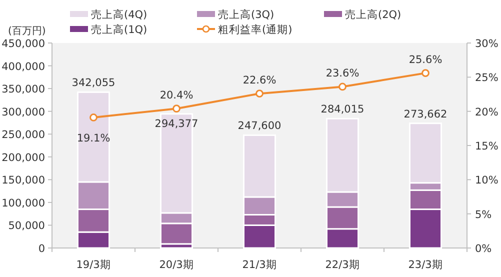 Image resolution: width=501 pixels, height=277 pixels. Describe the element at coordinates (27, 31) in the screenshot. I see `y-axis-title: (百万円)` at that location.